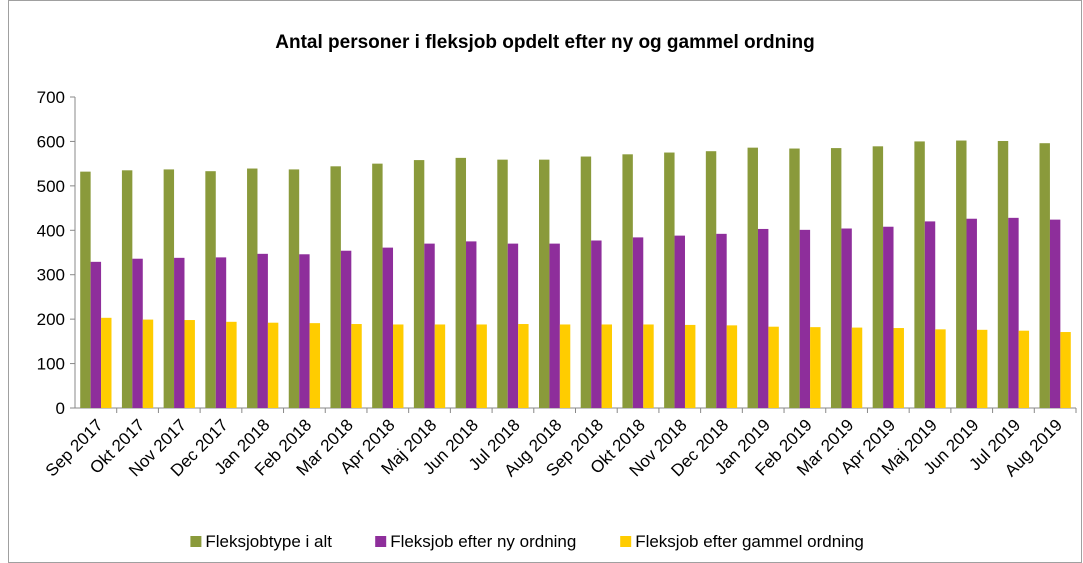 The width and height of the screenshot is (1083, 563). I want to click on y-tick-label: 0, so click(60, 408).